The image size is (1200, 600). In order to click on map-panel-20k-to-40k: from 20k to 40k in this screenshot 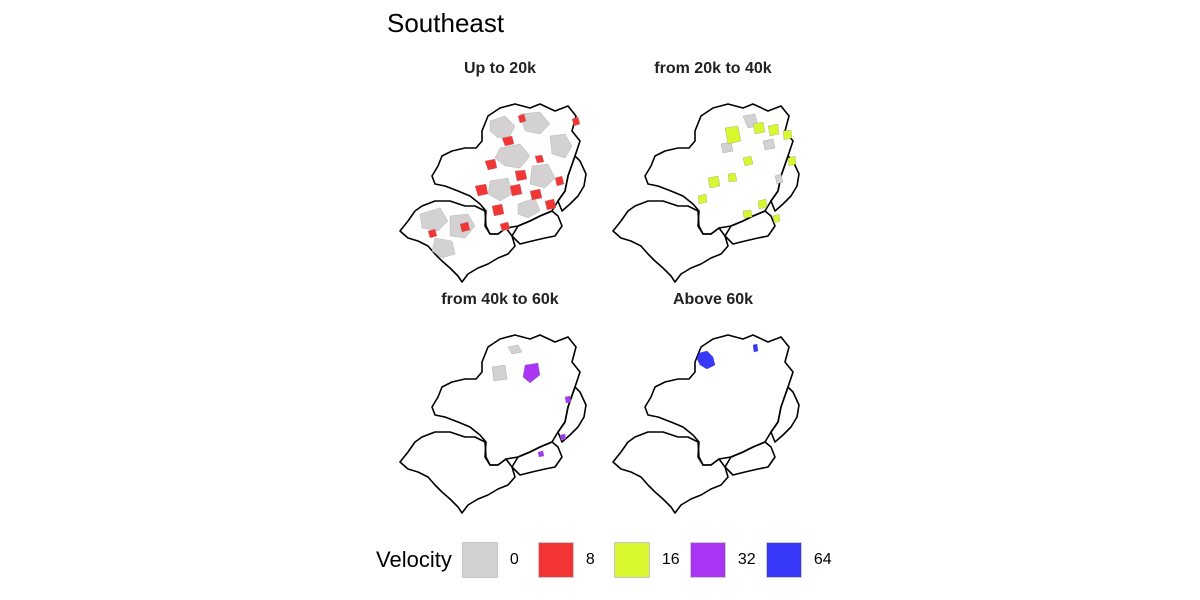, I will do `click(713, 175)`.